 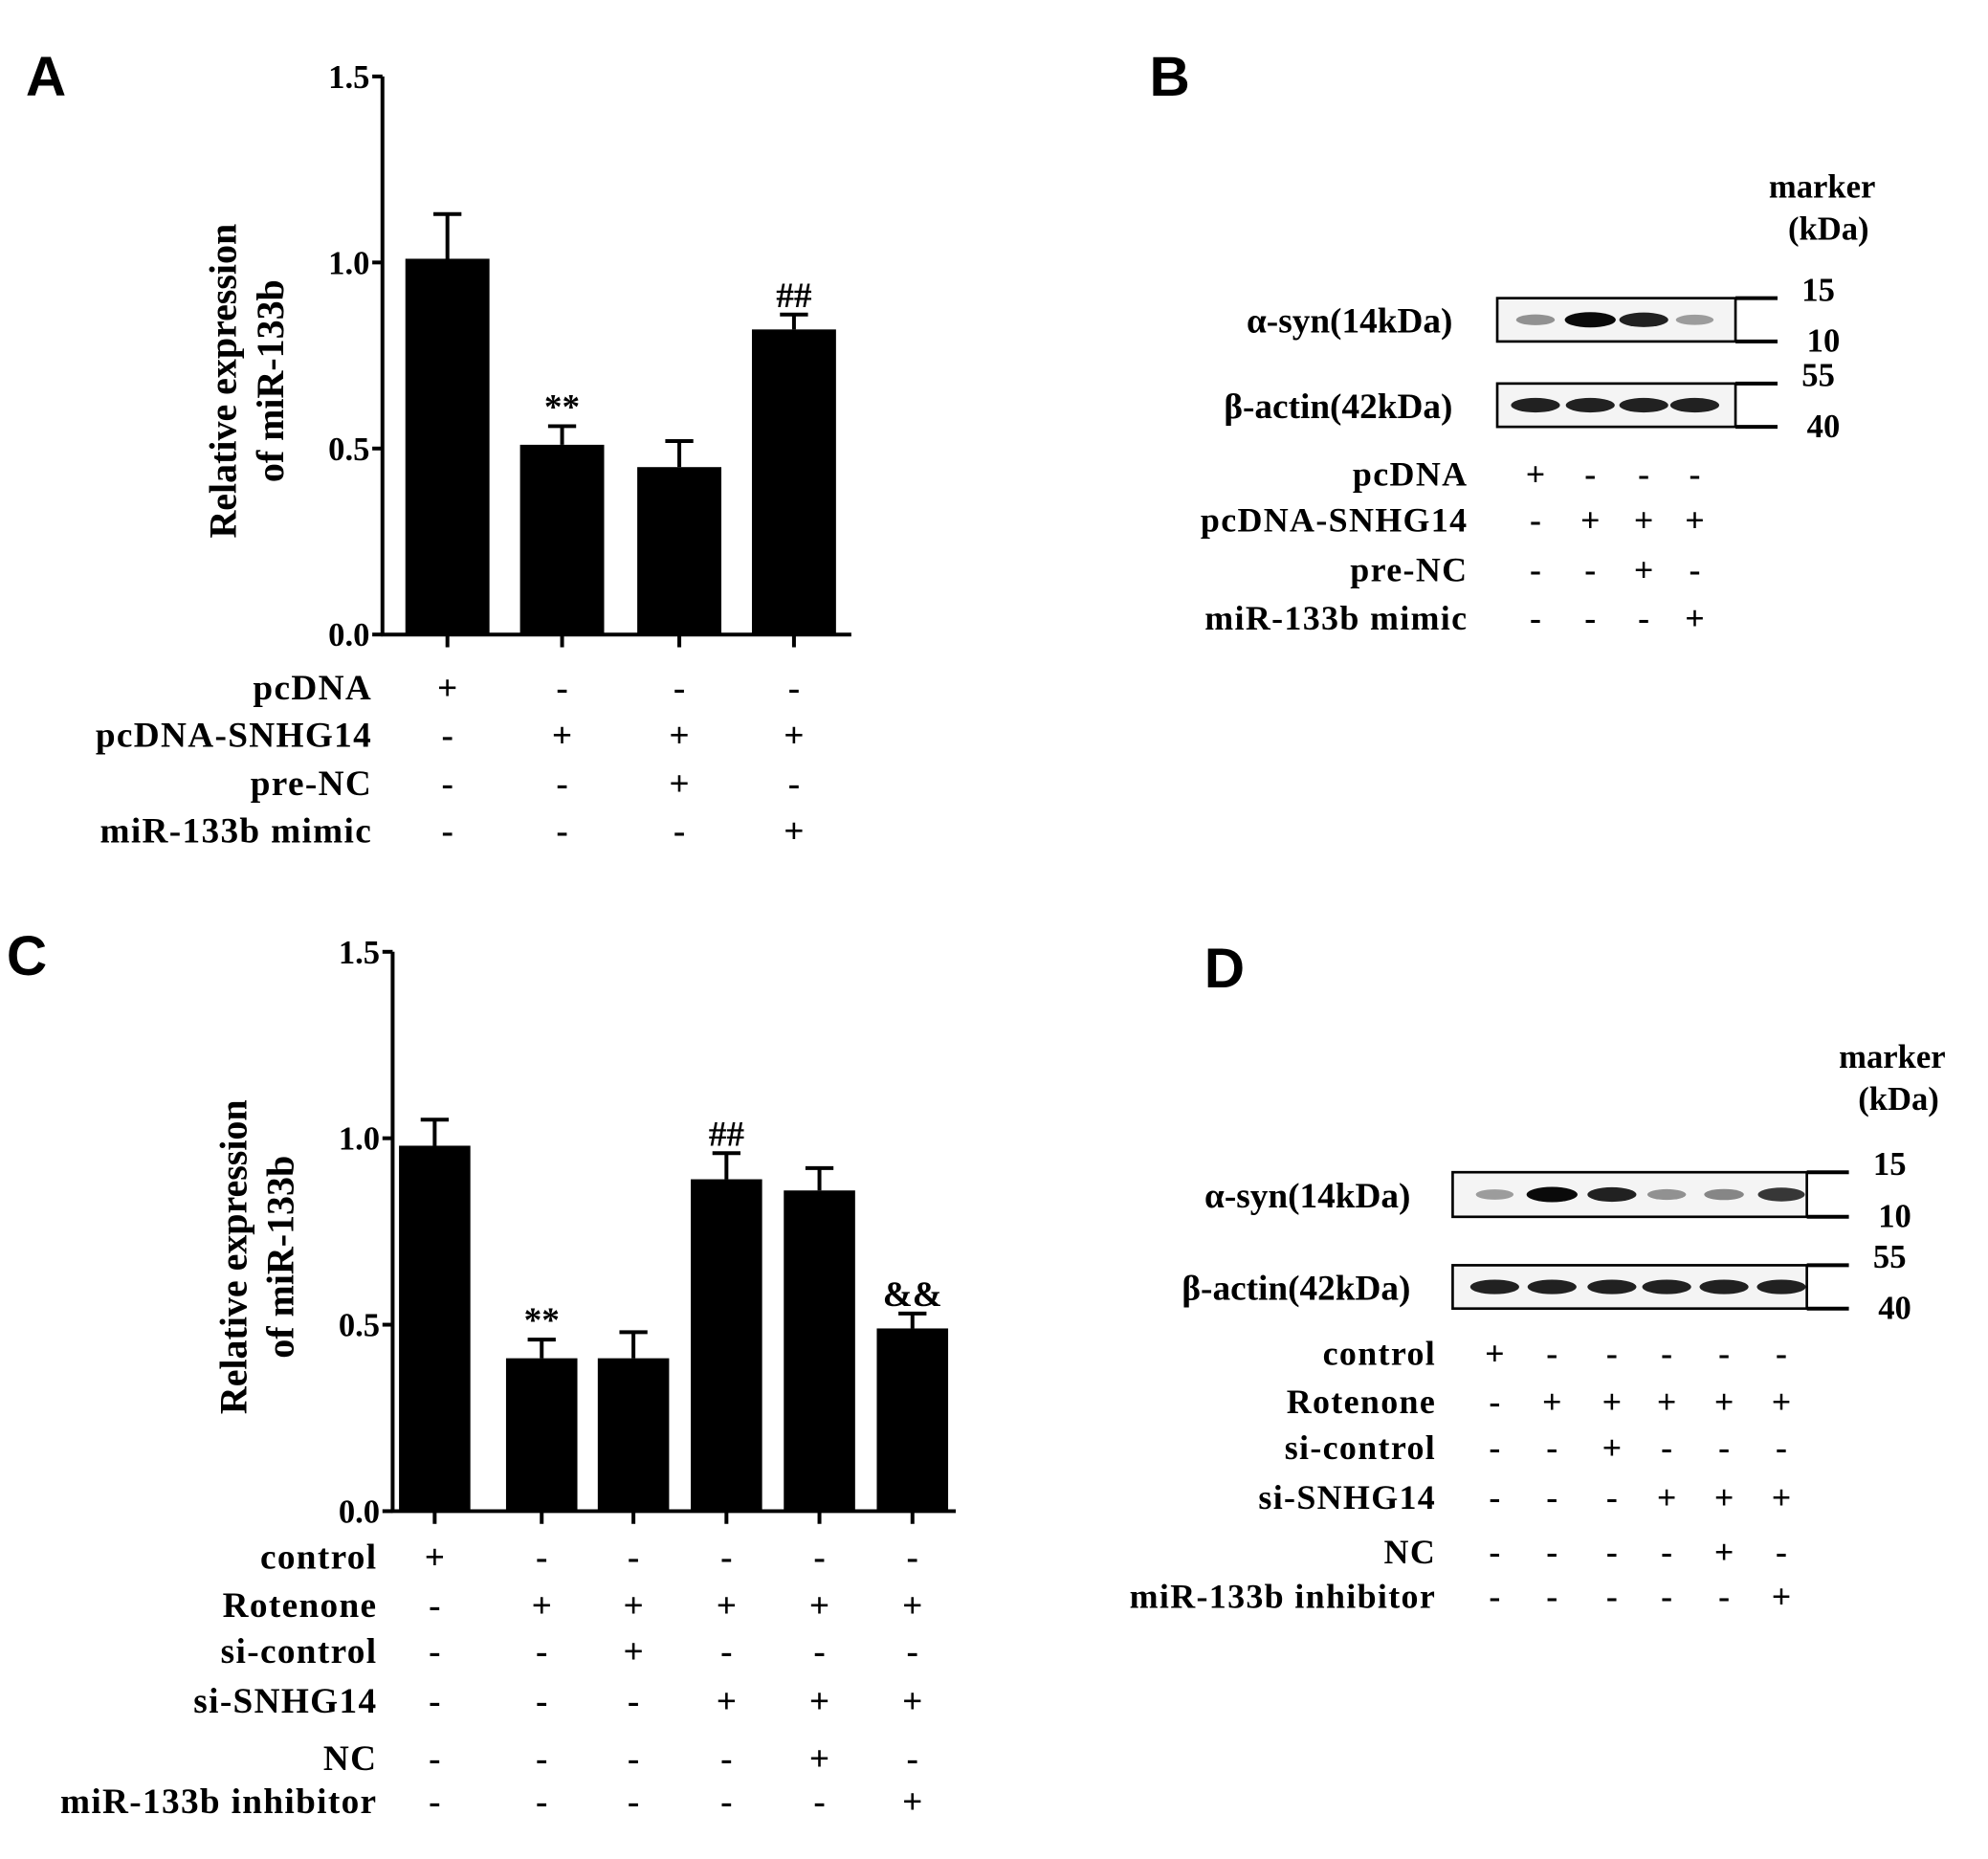 What do you see at coordinates (359, 953) in the screenshot?
I see `y-tick-label: 1.5` at bounding box center [359, 953].